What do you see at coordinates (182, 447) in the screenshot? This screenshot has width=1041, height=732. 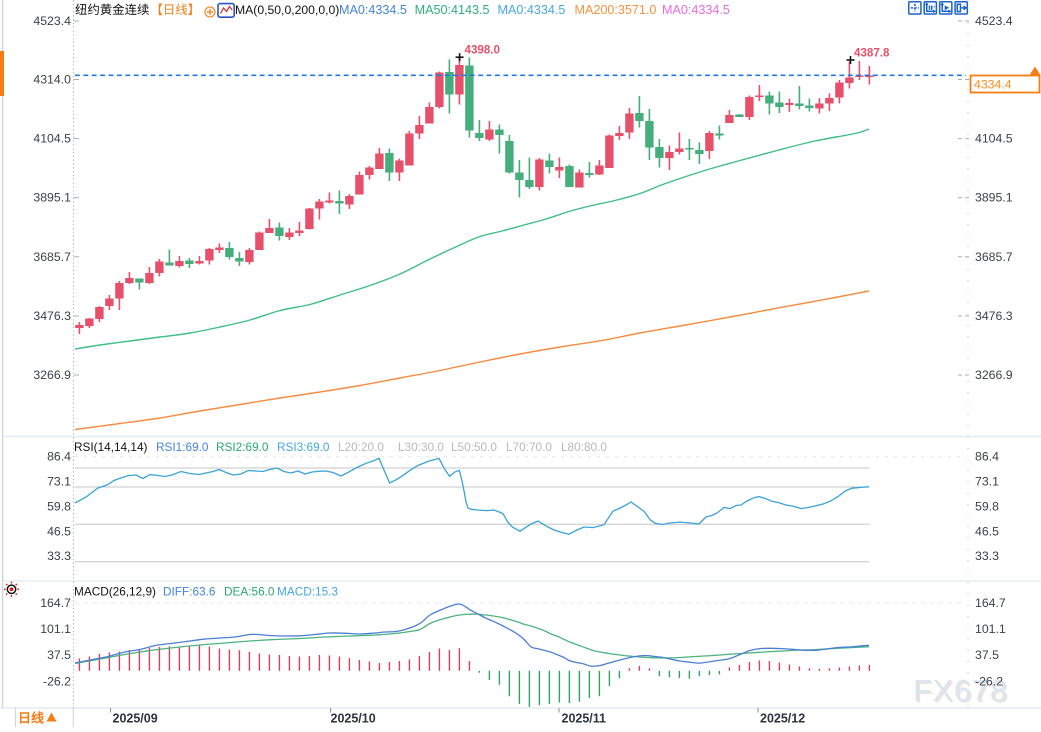 I see `svg-text: RSI1:69.0` at bounding box center [182, 447].